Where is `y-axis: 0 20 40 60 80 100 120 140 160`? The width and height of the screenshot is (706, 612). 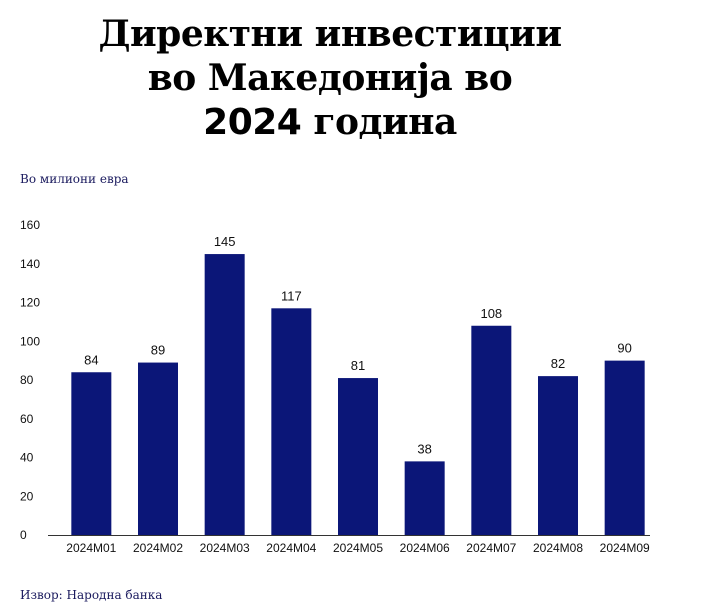 y-axis: 0 20 40 60 80 100 120 140 160 is located at coordinates (30, 380).